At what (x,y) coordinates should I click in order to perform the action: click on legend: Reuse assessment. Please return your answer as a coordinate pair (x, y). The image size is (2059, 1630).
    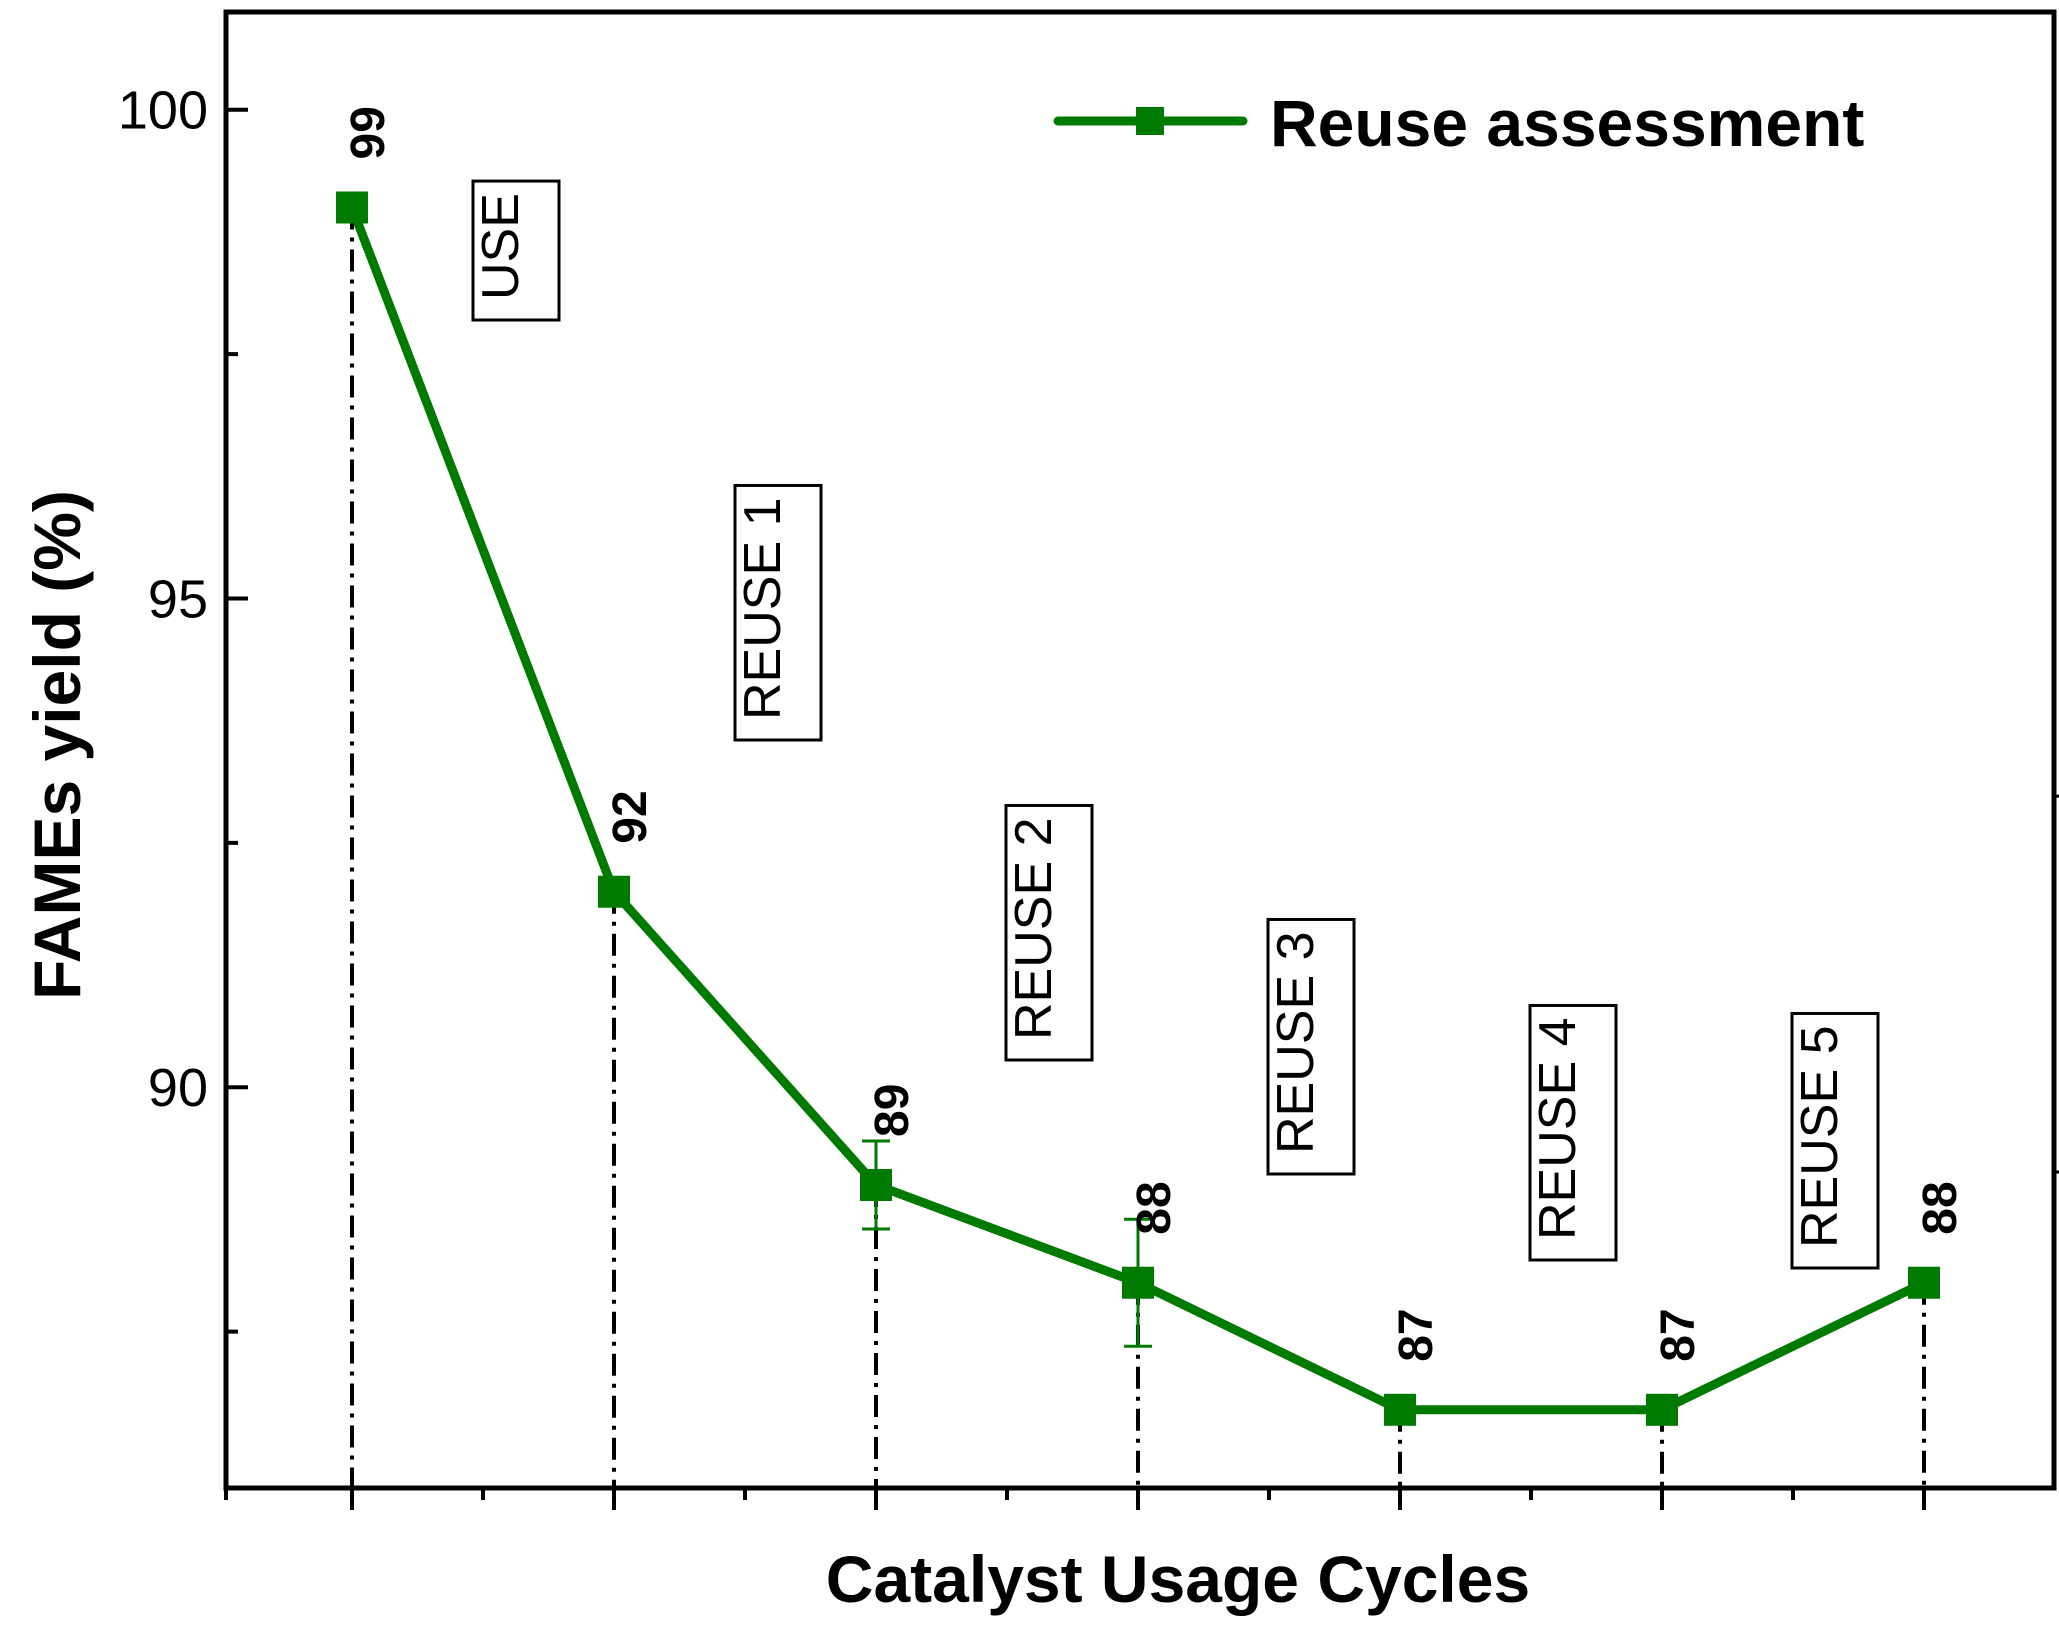
    Looking at the image, I should click on (1458, 123).